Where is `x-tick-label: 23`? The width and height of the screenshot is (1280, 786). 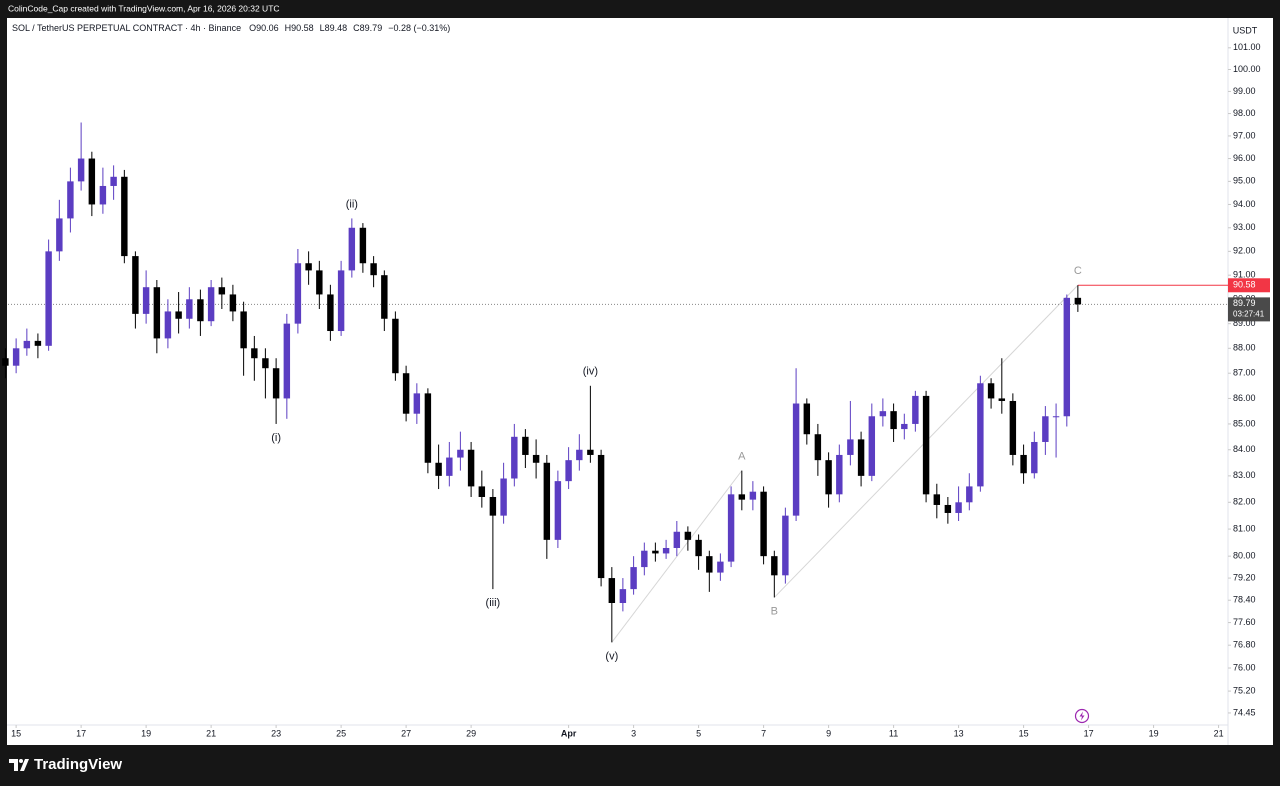 x-tick-label: 23 is located at coordinates (276, 733).